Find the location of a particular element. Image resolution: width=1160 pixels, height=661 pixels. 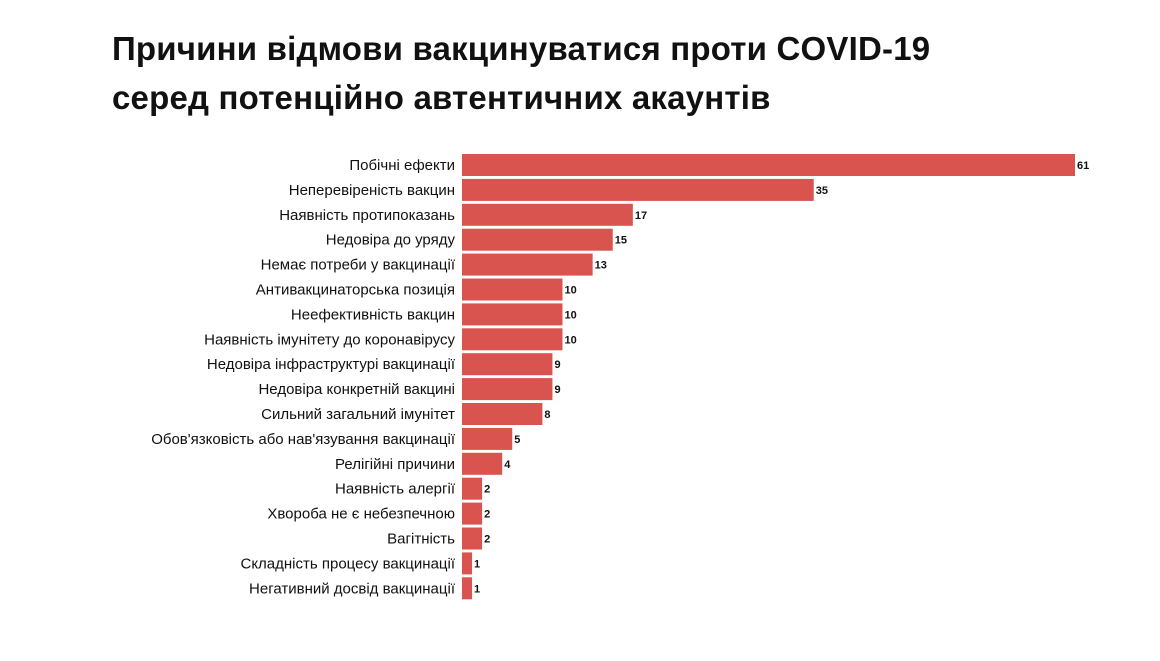

value-label: 15 is located at coordinates (621, 241).